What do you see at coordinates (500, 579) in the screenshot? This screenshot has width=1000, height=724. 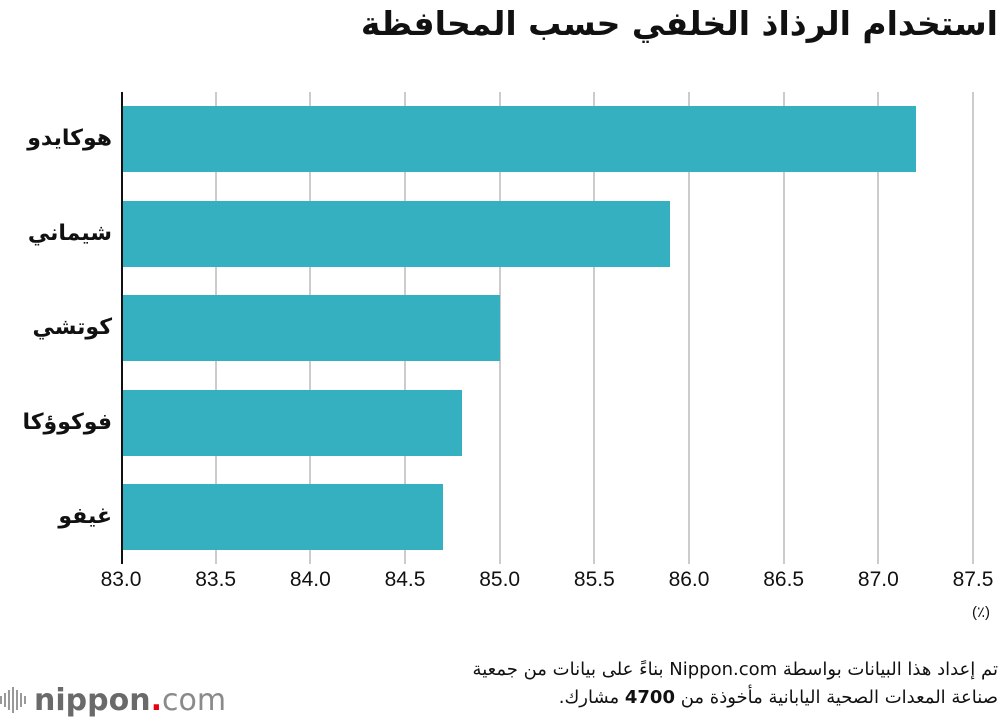 I see `x-tick-label: 85.0` at bounding box center [500, 579].